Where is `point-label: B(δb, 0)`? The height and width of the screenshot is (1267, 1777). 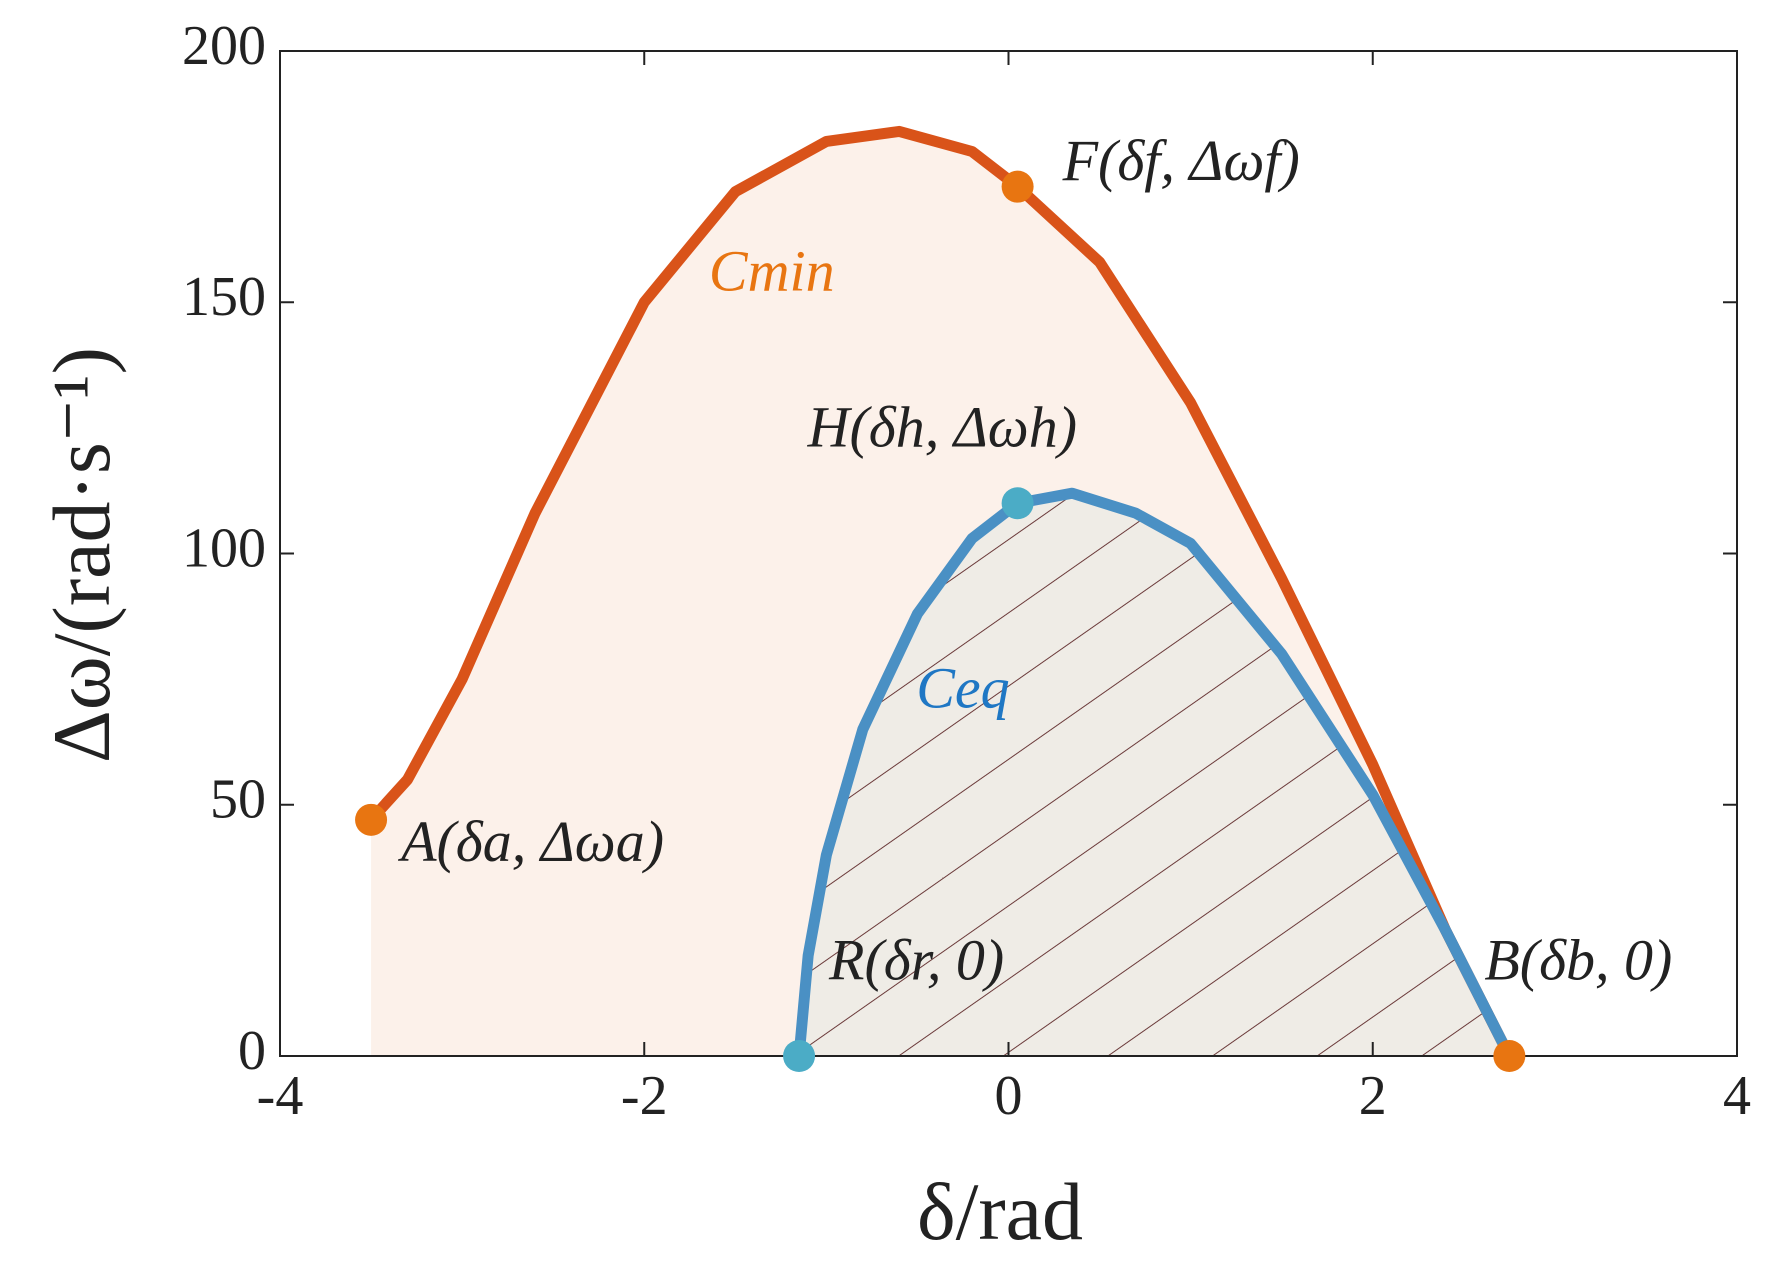 point-label: B(δb, 0) is located at coordinates (1578, 959).